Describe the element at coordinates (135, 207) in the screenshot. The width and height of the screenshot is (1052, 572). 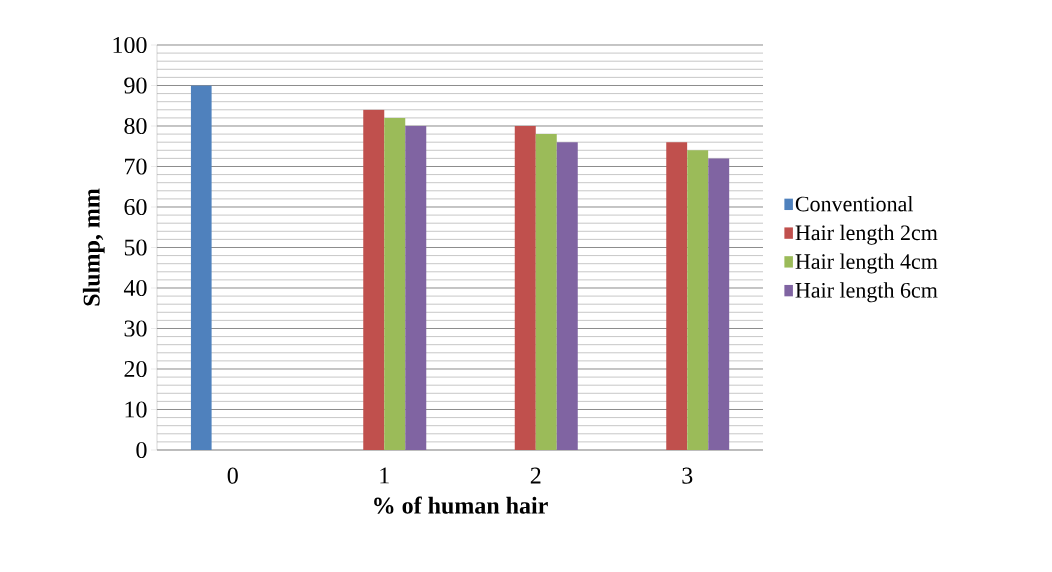
I see `y-tick-label: 60` at that location.